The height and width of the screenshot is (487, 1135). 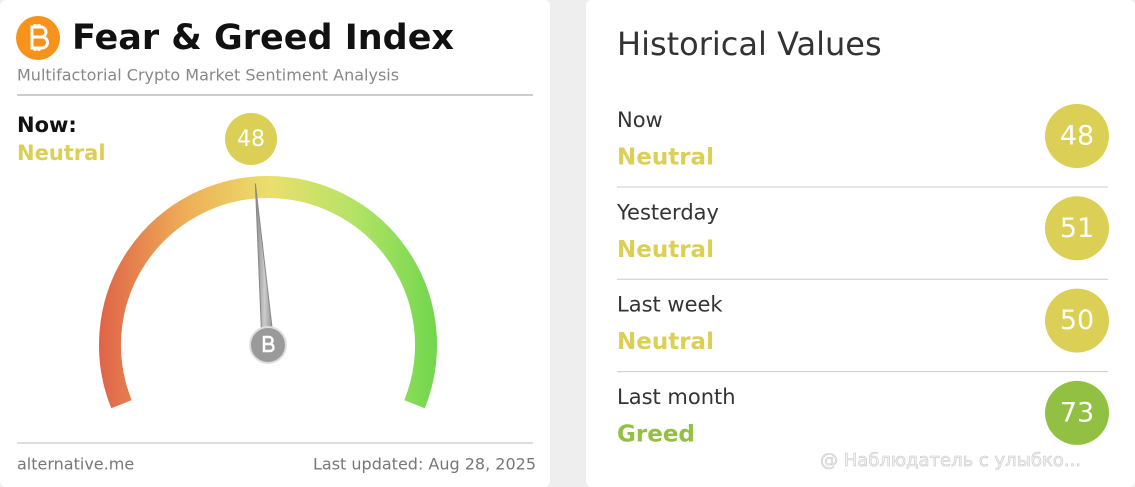 What do you see at coordinates (749, 44) in the screenshot?
I see `history-title: Historical Values` at bounding box center [749, 44].